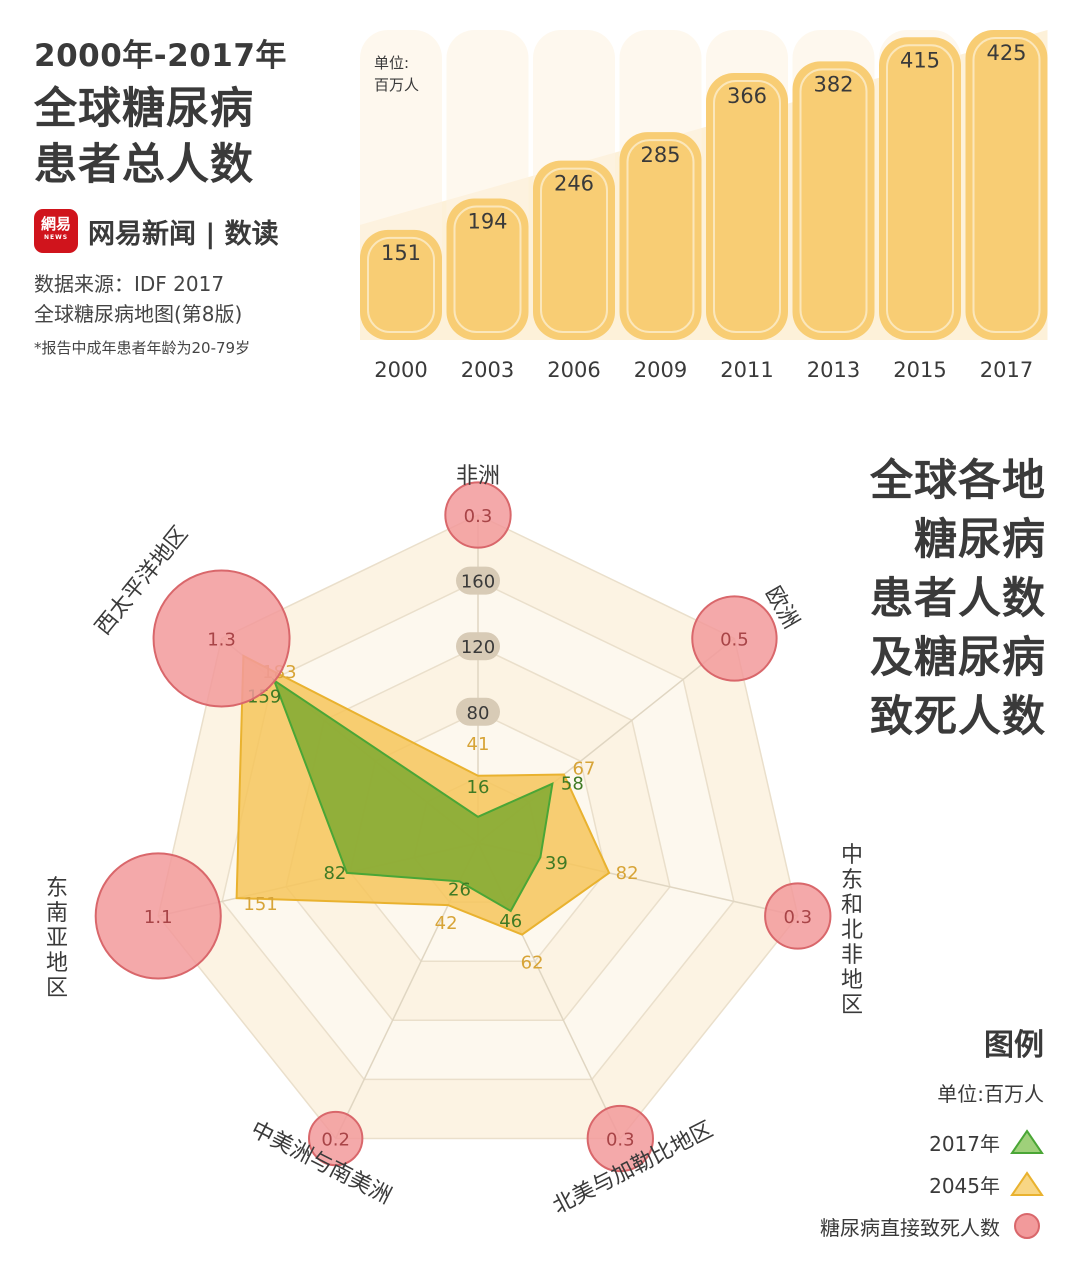 The image size is (1080, 1269). I want to click on series-2045-value-label: 62, so click(532, 963).